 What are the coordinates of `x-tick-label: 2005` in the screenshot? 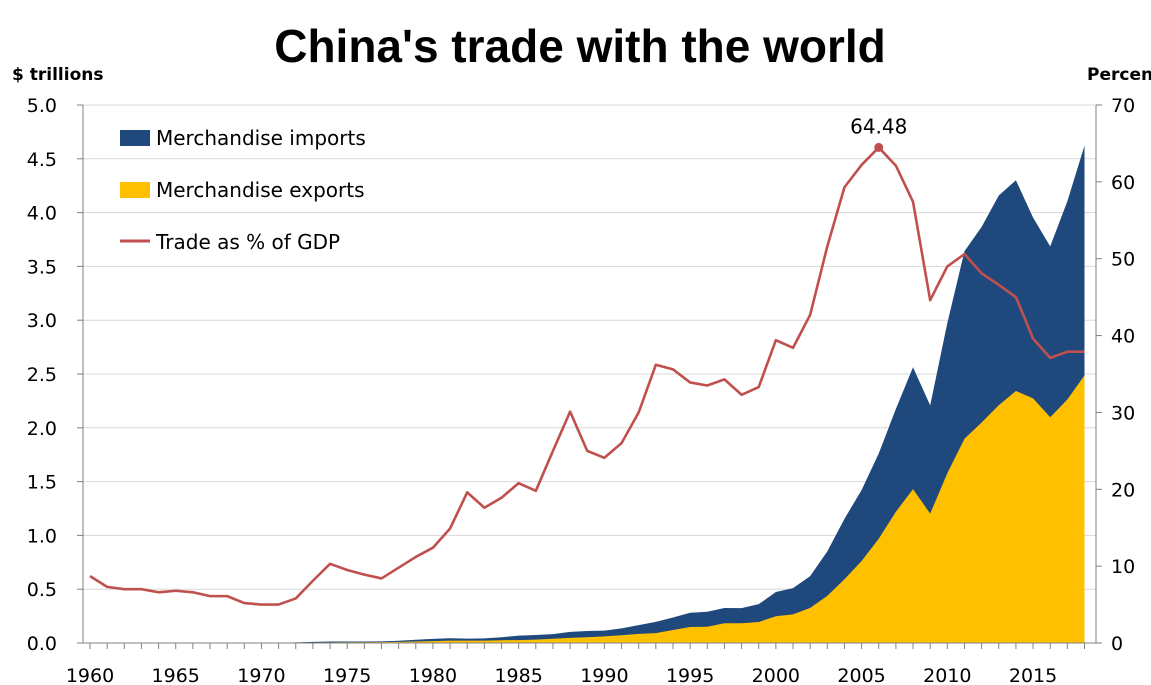 It's located at (861, 675).